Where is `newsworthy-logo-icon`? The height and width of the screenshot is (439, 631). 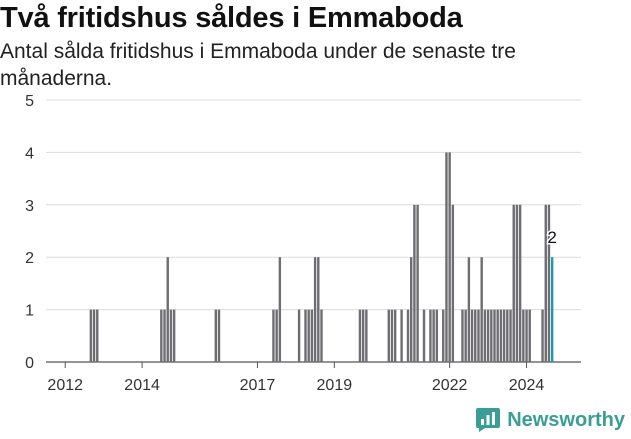 newsworthy-logo-icon is located at coordinates (488, 420).